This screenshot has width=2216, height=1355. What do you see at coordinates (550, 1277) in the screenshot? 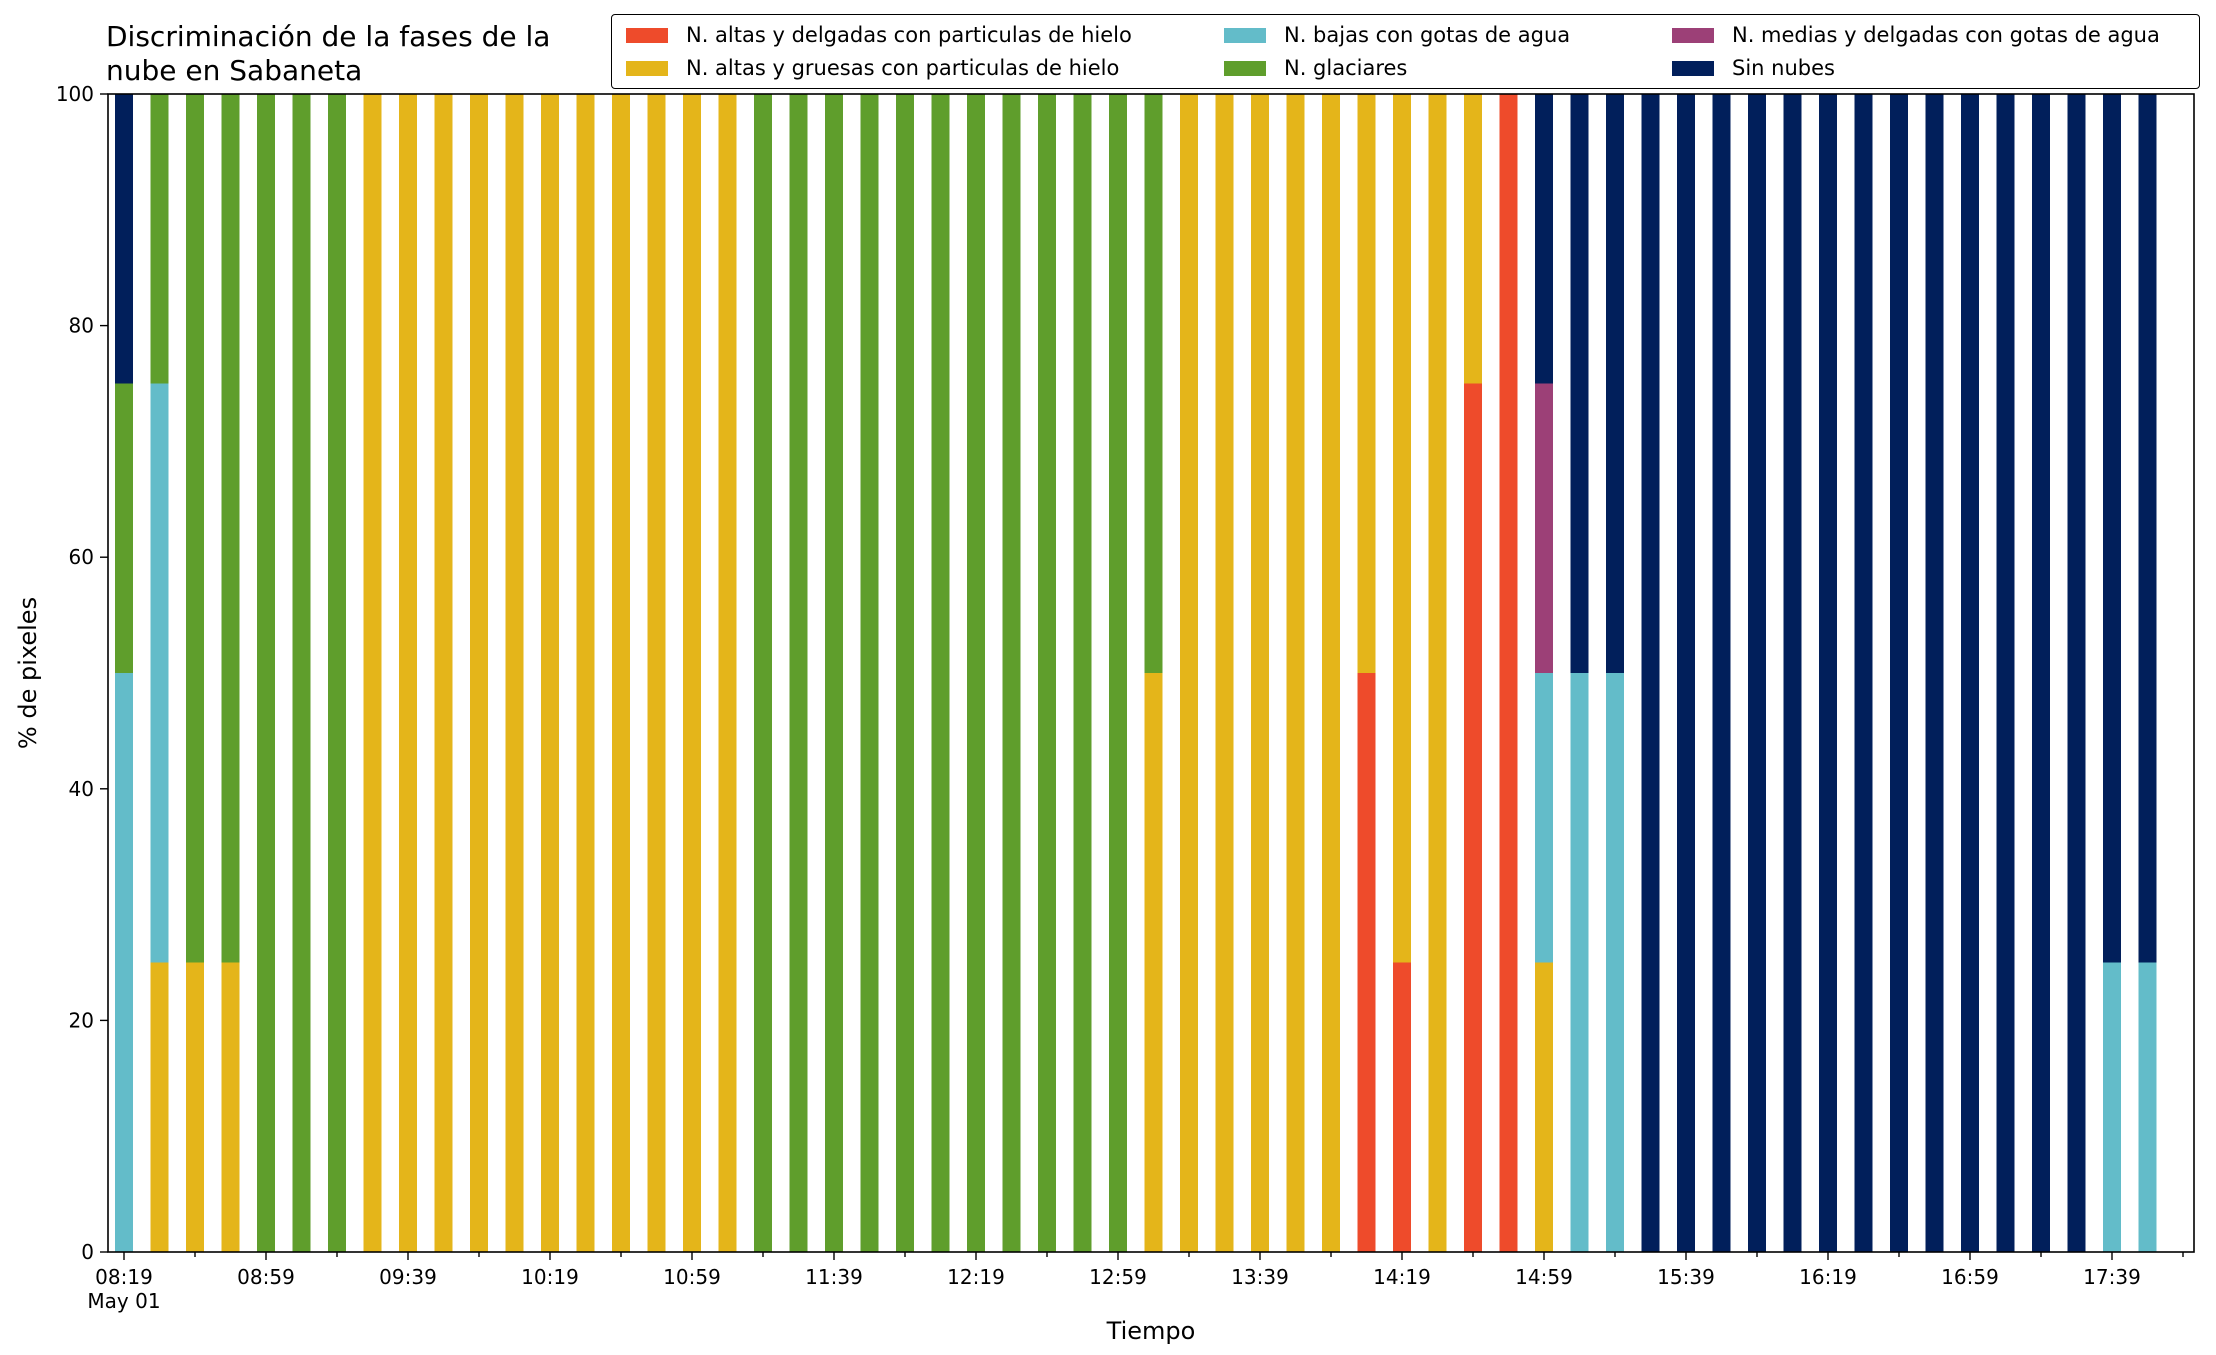
I see `x-tick-label: 10:19` at bounding box center [550, 1277].